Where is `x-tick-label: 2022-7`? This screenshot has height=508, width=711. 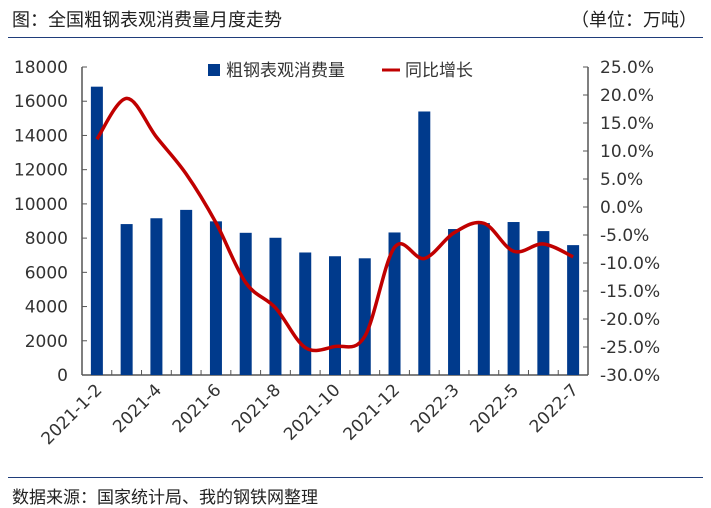
x-tick-label: 2022-7 is located at coordinates (554, 408).